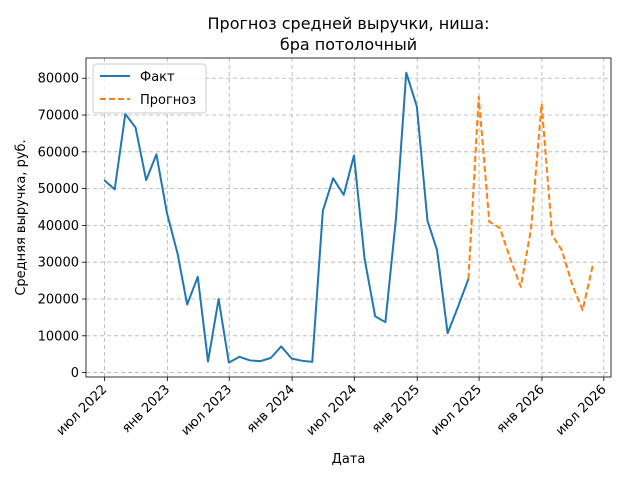  I want to click on legend-label-forecast: Прогноз, so click(168, 100).